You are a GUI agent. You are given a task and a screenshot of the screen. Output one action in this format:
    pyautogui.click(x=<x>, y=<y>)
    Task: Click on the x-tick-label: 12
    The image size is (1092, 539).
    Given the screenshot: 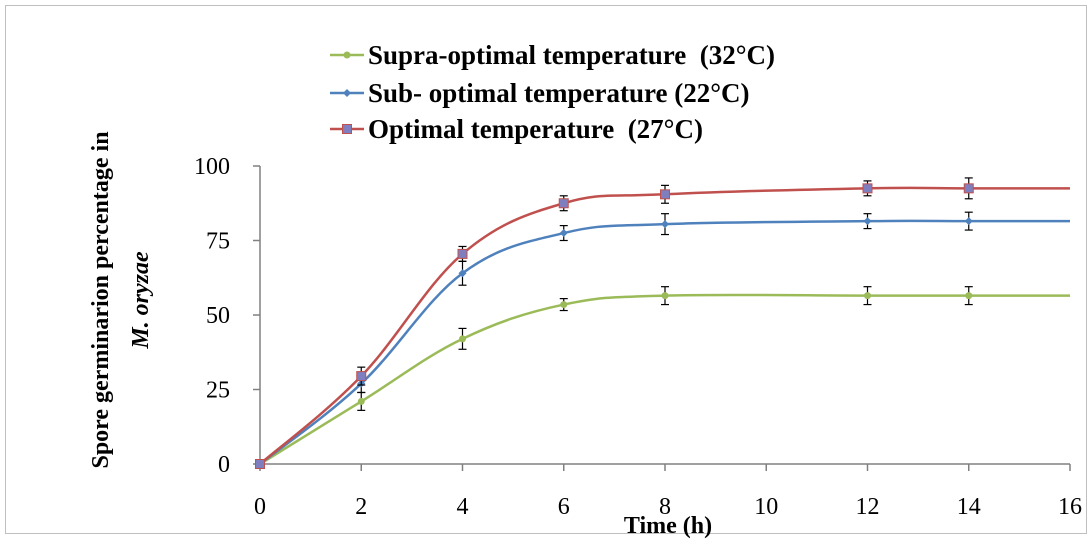 What is the action you would take?
    pyautogui.click(x=868, y=507)
    